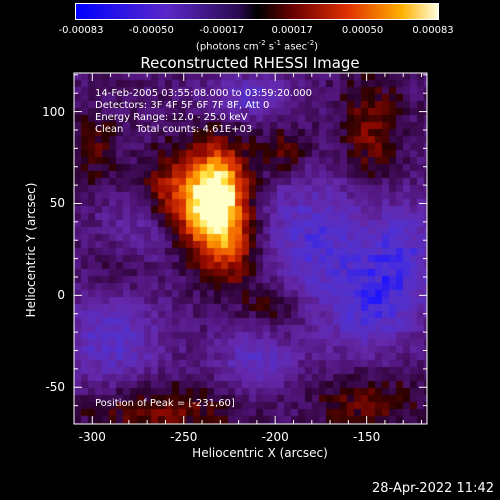 The image size is (500, 500). What do you see at coordinates (57, 203) in the screenshot?
I see `y-tick-label: 50` at bounding box center [57, 203].